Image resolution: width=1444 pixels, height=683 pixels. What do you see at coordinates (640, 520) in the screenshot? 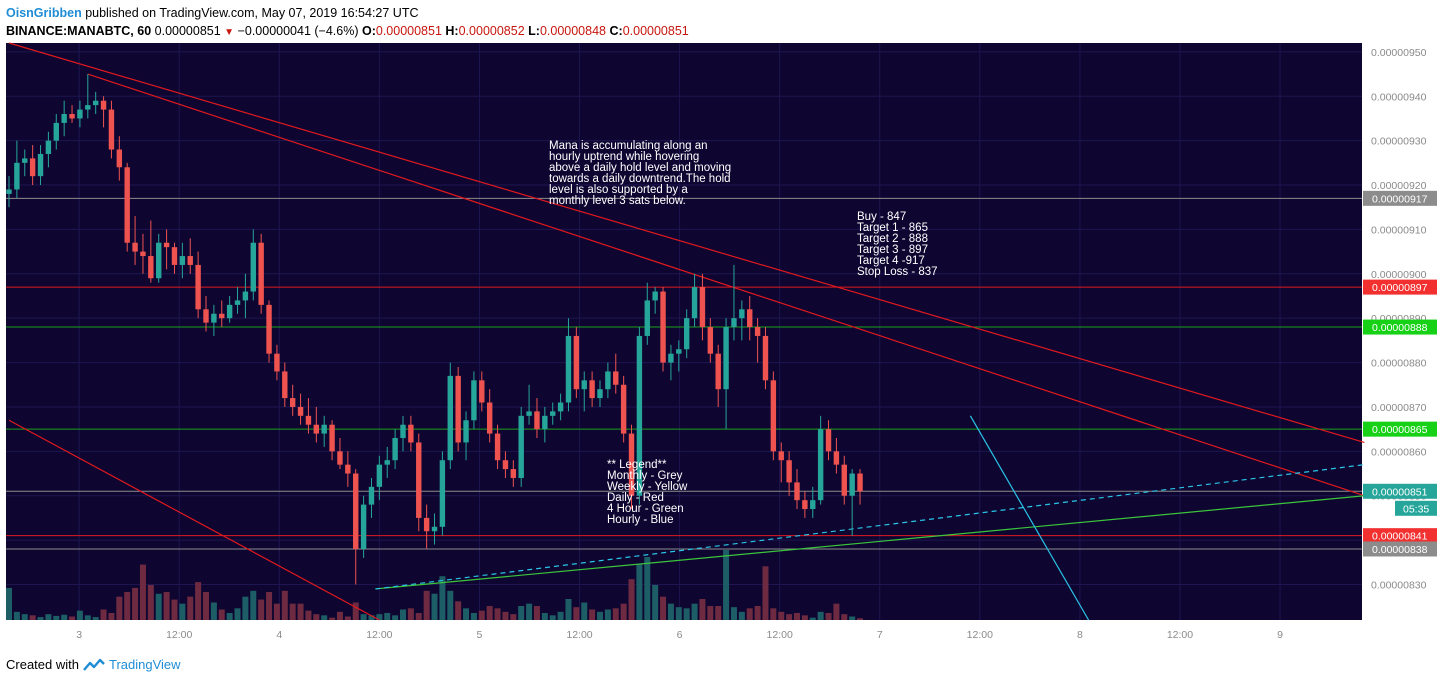
I see `legend-note-line: Hourly - Blue` at bounding box center [640, 520].